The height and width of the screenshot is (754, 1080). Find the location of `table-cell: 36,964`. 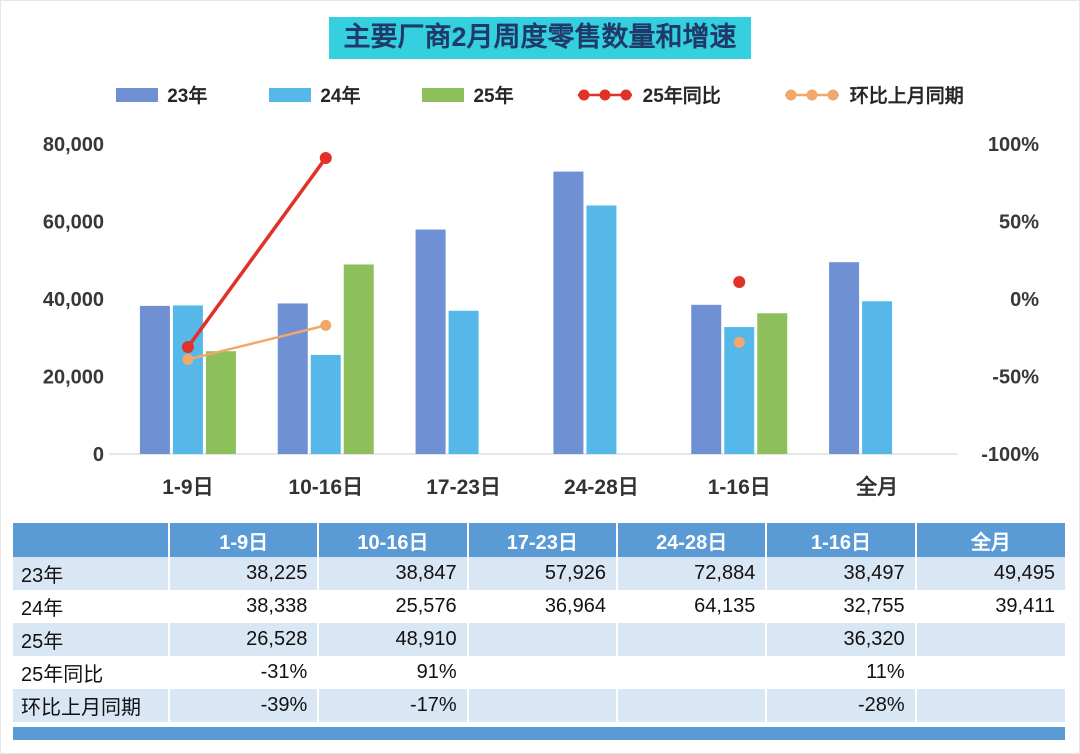

table-cell: 36,964 is located at coordinates (542, 606).